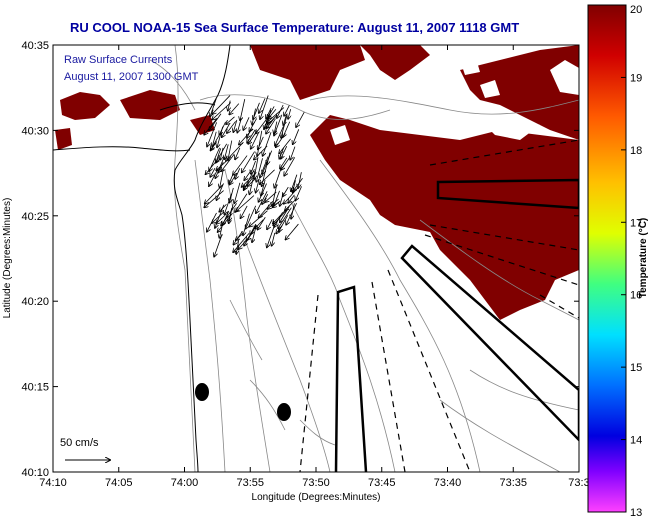 The height and width of the screenshot is (518, 651). I want to click on y-tick-label: 40:25, so click(35, 217).